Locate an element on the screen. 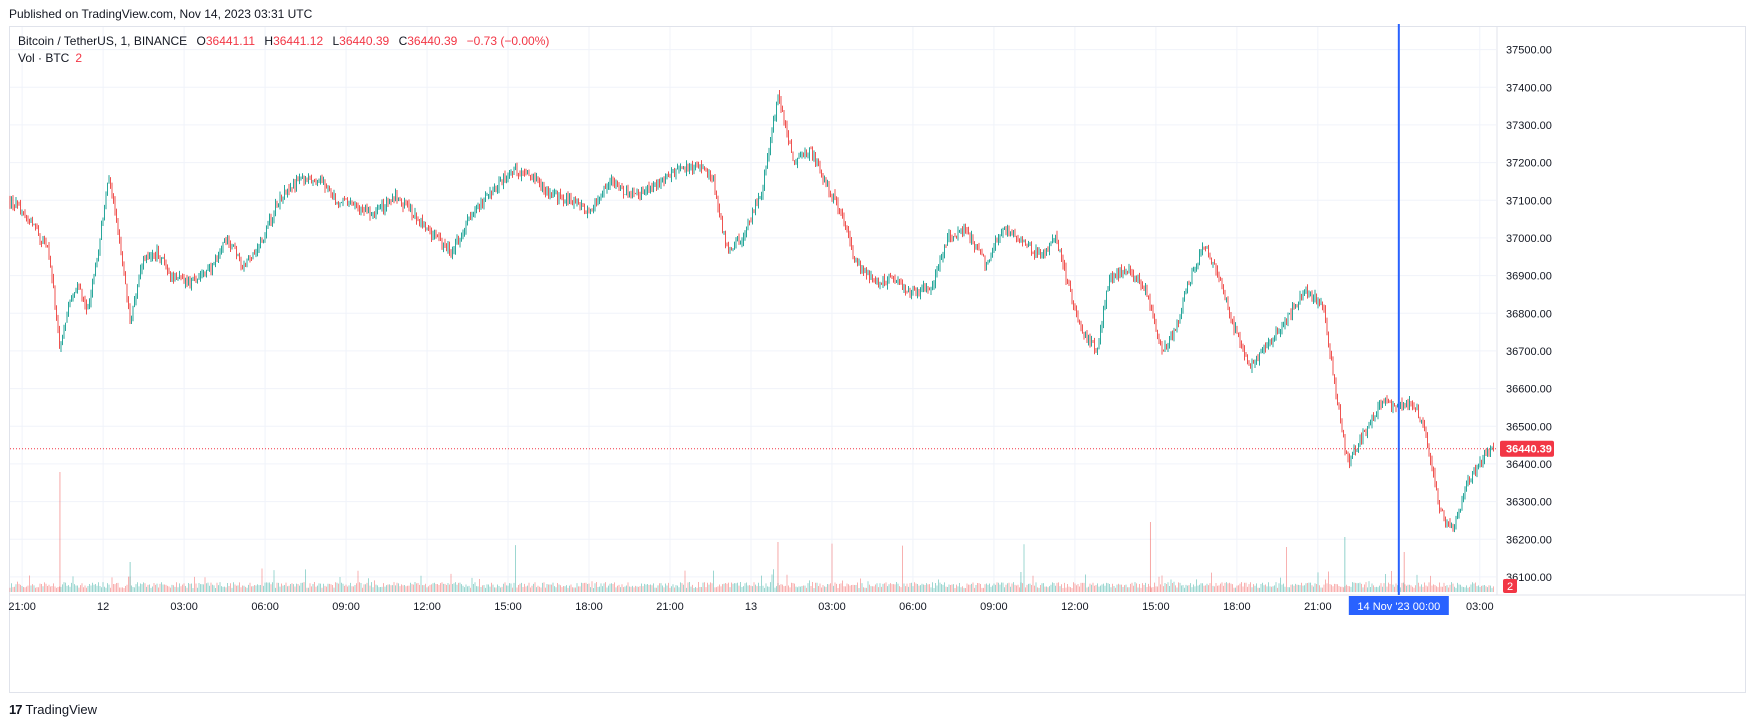 Image resolution: width=1755 pixels, height=728 pixels. price-tick-label: 37400.00 is located at coordinates (1529, 88).